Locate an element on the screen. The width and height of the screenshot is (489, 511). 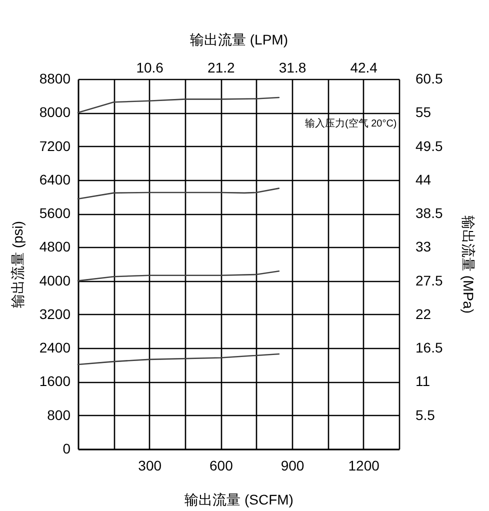
y-tick-label: 5600 is located at coordinates (55, 213).